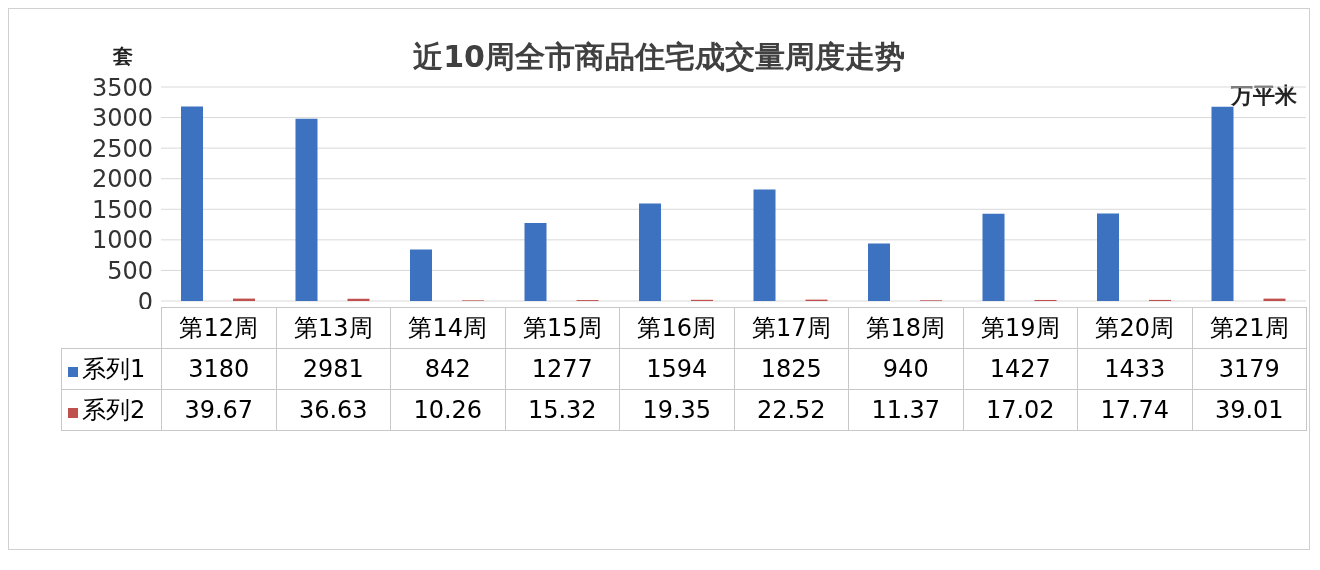  I want to click on data-label: 1433, so click(1134, 369).